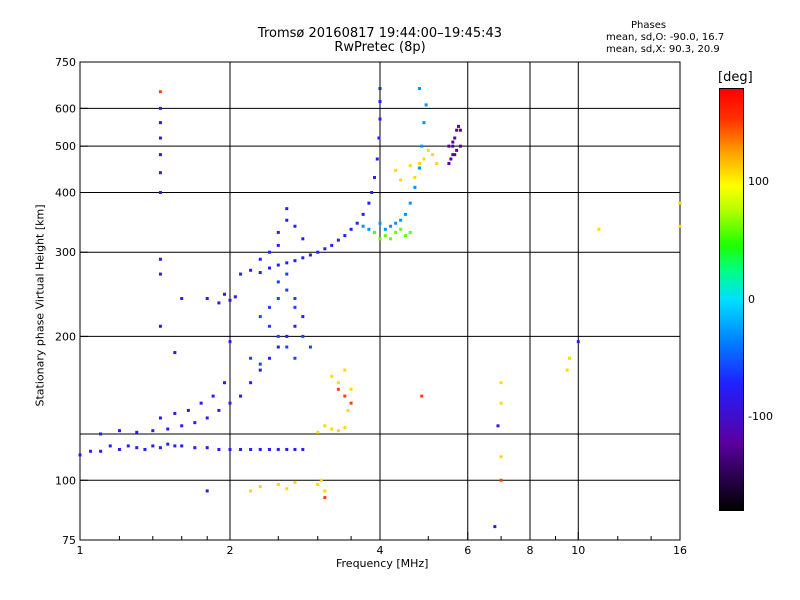  Describe the element at coordinates (665, 37) in the screenshot. I see `stats-o-line: mean, sd,O: -90.0, 16.7` at that location.